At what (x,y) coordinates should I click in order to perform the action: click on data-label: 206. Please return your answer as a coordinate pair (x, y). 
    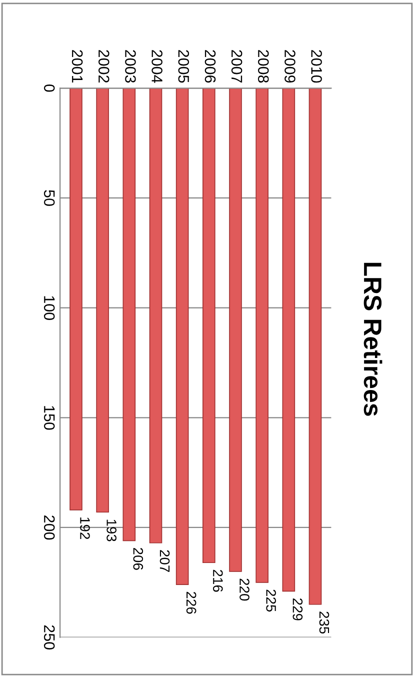
    Looking at the image, I should click on (138, 559).